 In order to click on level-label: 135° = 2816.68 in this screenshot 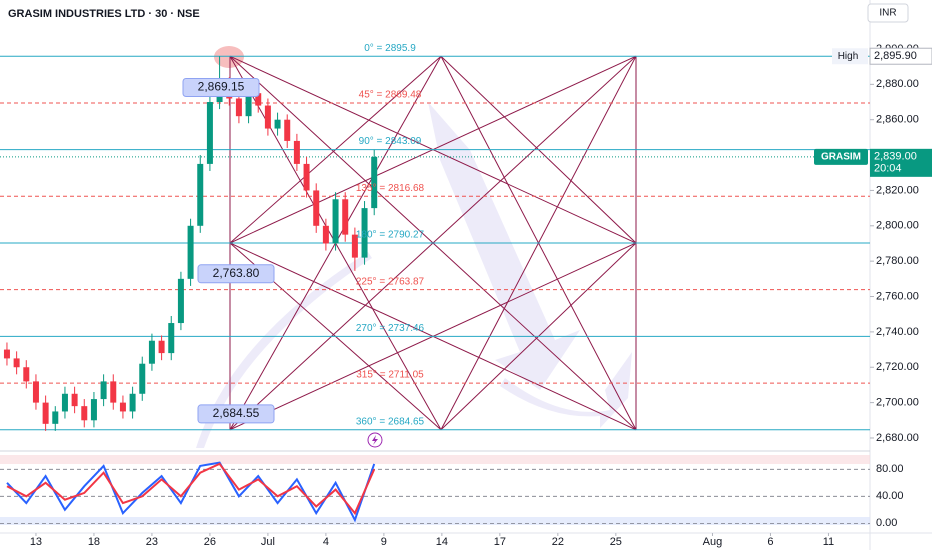, I will do `click(390, 188)`.